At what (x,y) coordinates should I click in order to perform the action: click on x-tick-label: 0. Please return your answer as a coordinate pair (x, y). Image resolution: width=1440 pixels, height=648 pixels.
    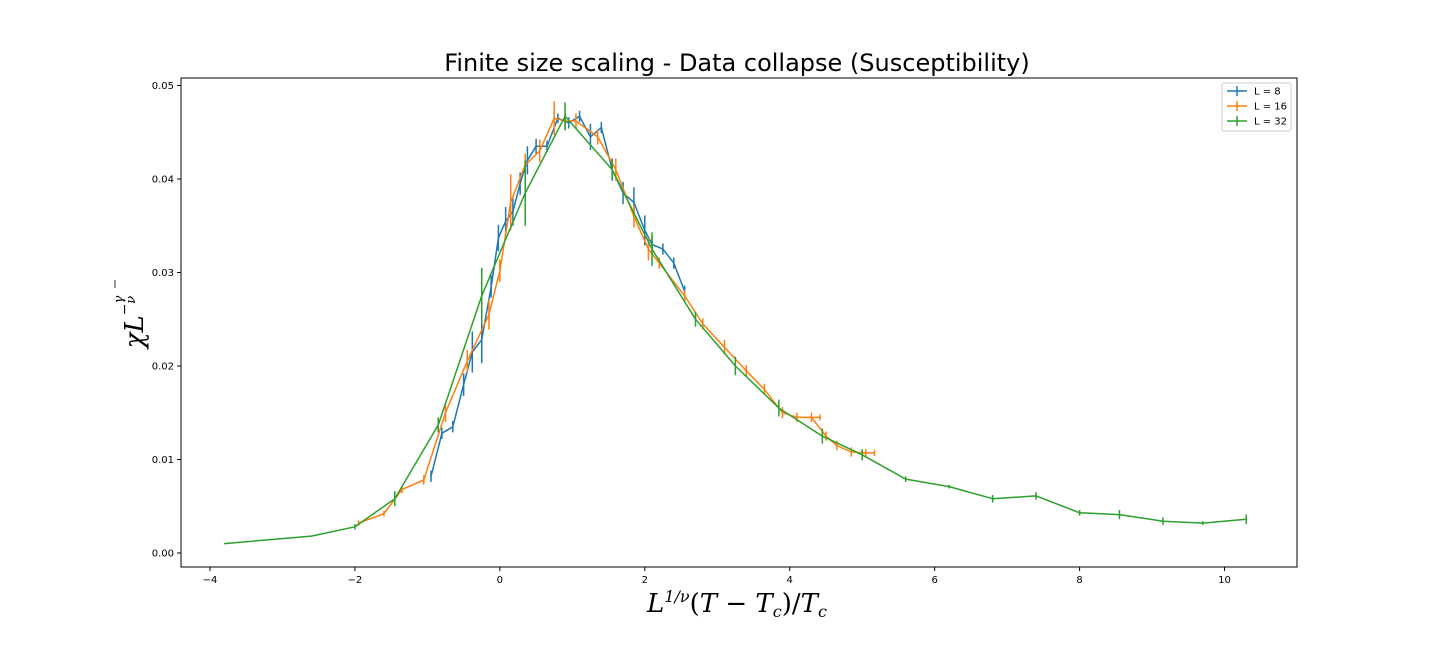
    Looking at the image, I should click on (500, 580).